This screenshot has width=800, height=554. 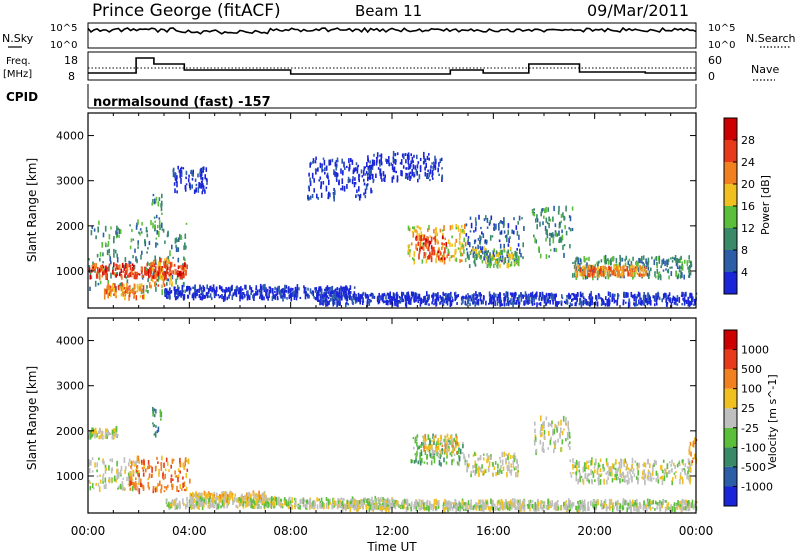 What do you see at coordinates (744, 272) in the screenshot?
I see `colorbar-tick-label: 4` at bounding box center [744, 272].